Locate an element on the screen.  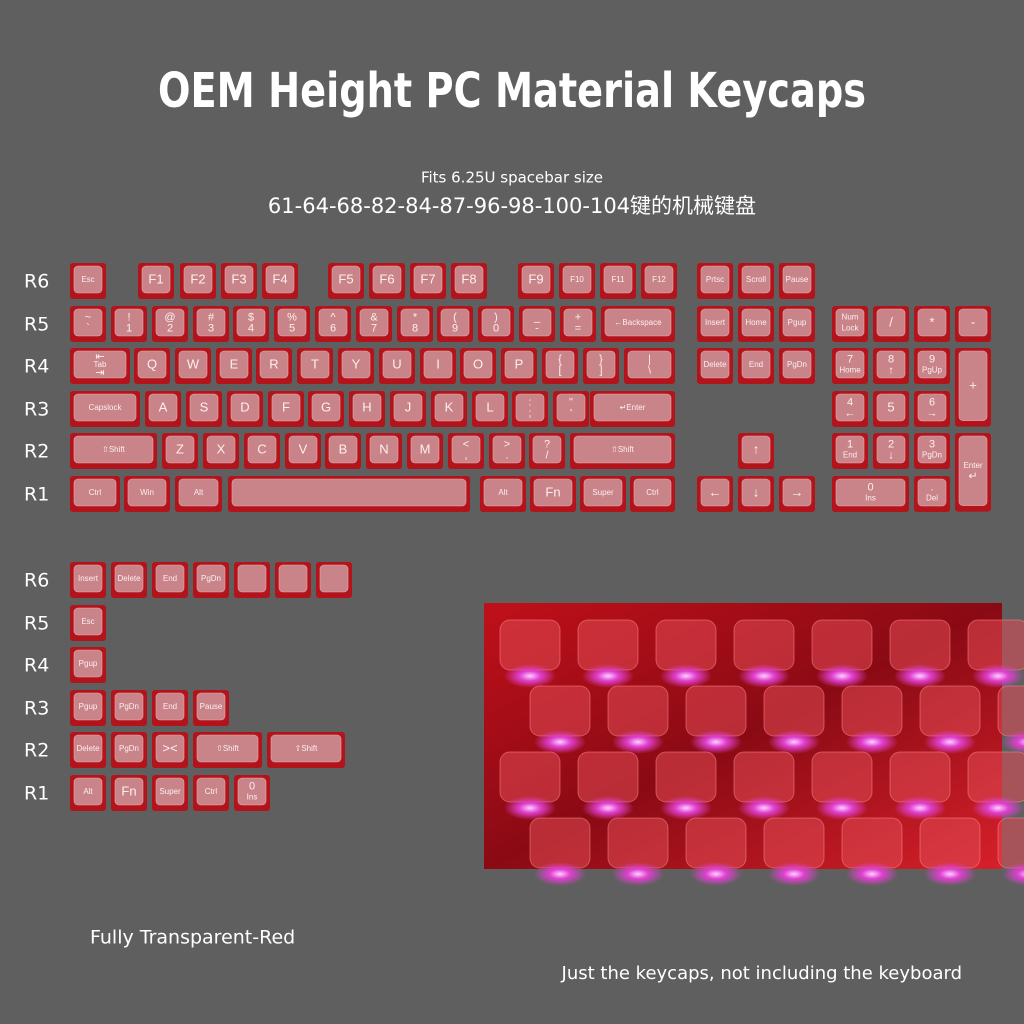
key-label: ← is located at coordinates (715, 491).